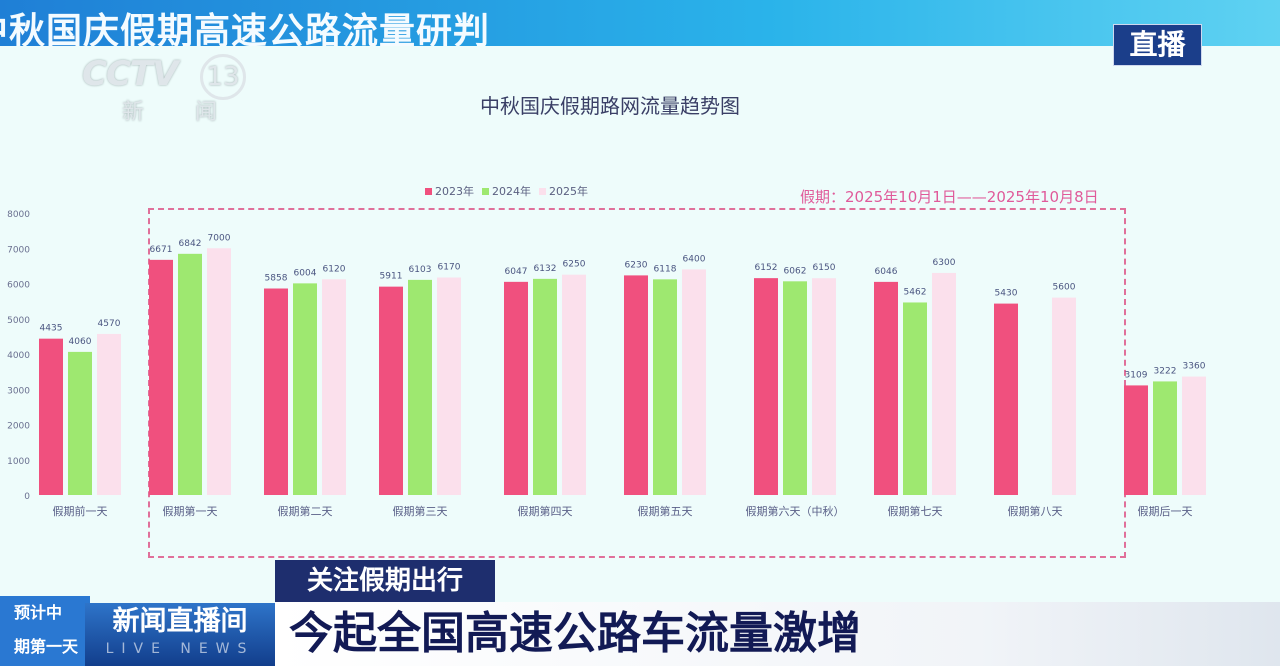  Describe the element at coordinates (1006, 294) in the screenshot. I see `data-label: 5430` at that location.